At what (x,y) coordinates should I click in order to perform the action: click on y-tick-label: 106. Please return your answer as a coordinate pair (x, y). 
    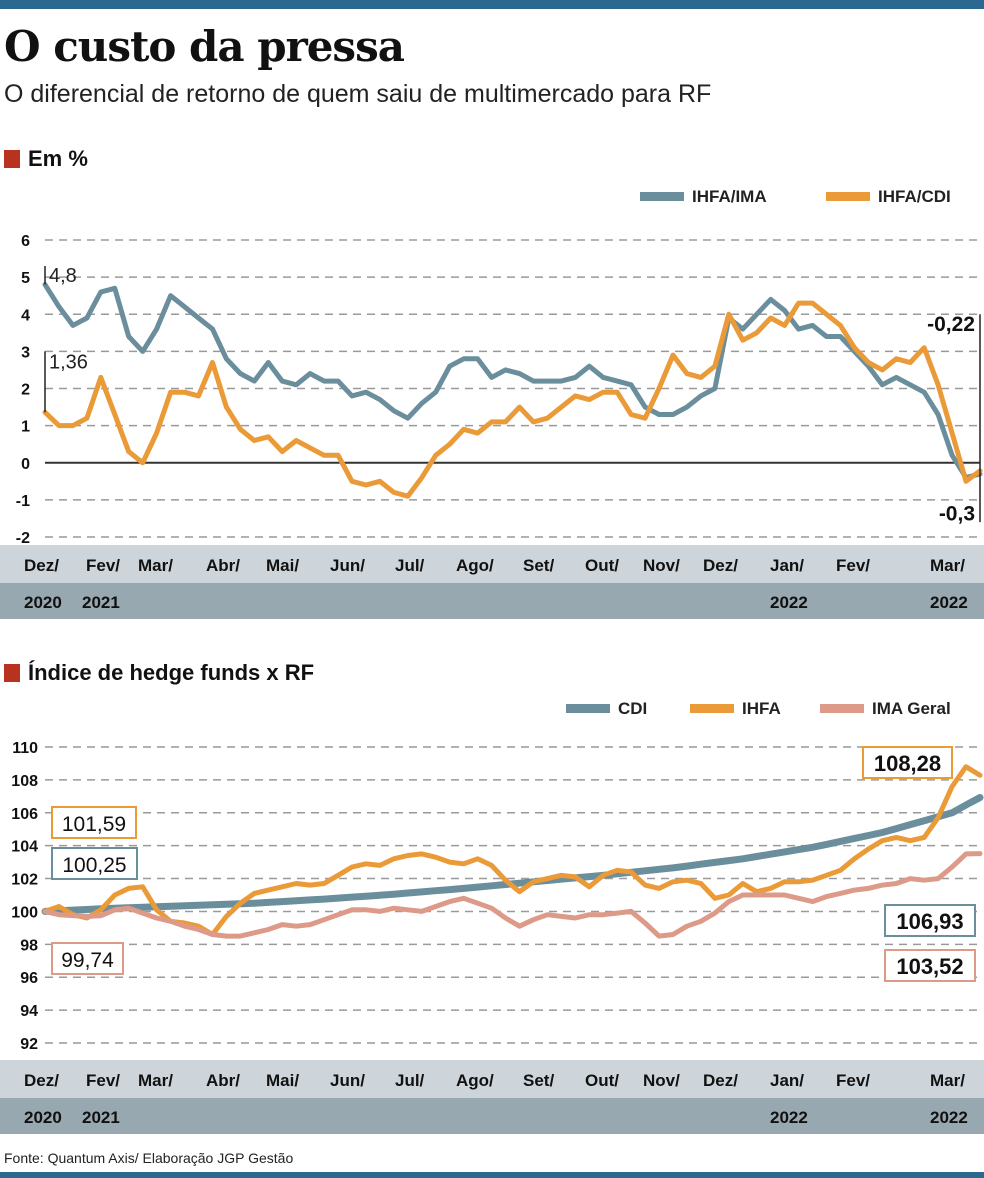
    Looking at the image, I should click on (24, 814).